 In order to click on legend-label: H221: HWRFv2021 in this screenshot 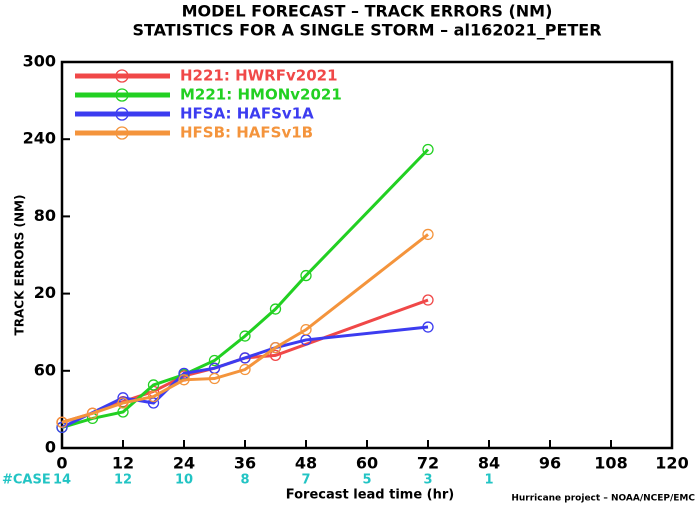, I will do `click(259, 76)`.